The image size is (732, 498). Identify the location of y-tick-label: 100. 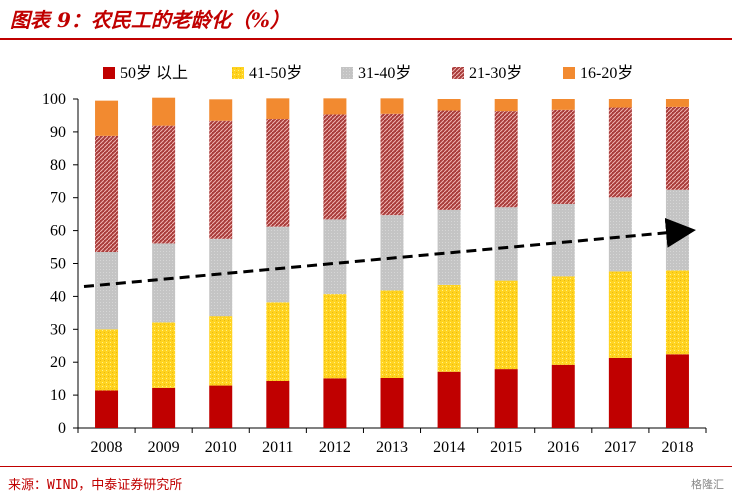
(54, 99).